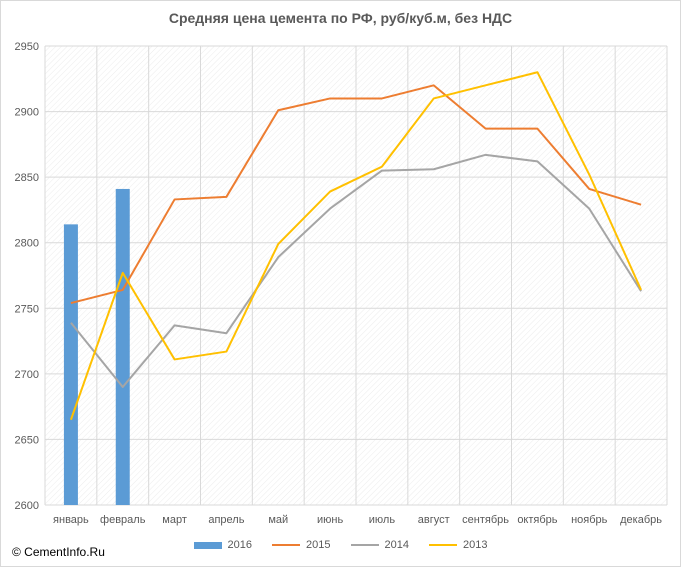 This screenshot has width=681, height=567. Describe the element at coordinates (27, 506) in the screenshot. I see `y-tick-label: 2600` at that location.